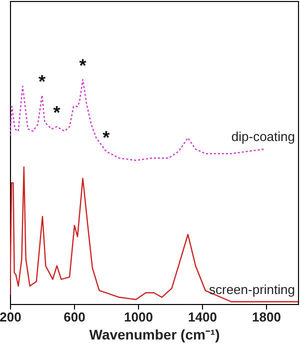  Describe the element at coordinates (202, 317) in the screenshot. I see `x-tick-label: 1400` at that location.